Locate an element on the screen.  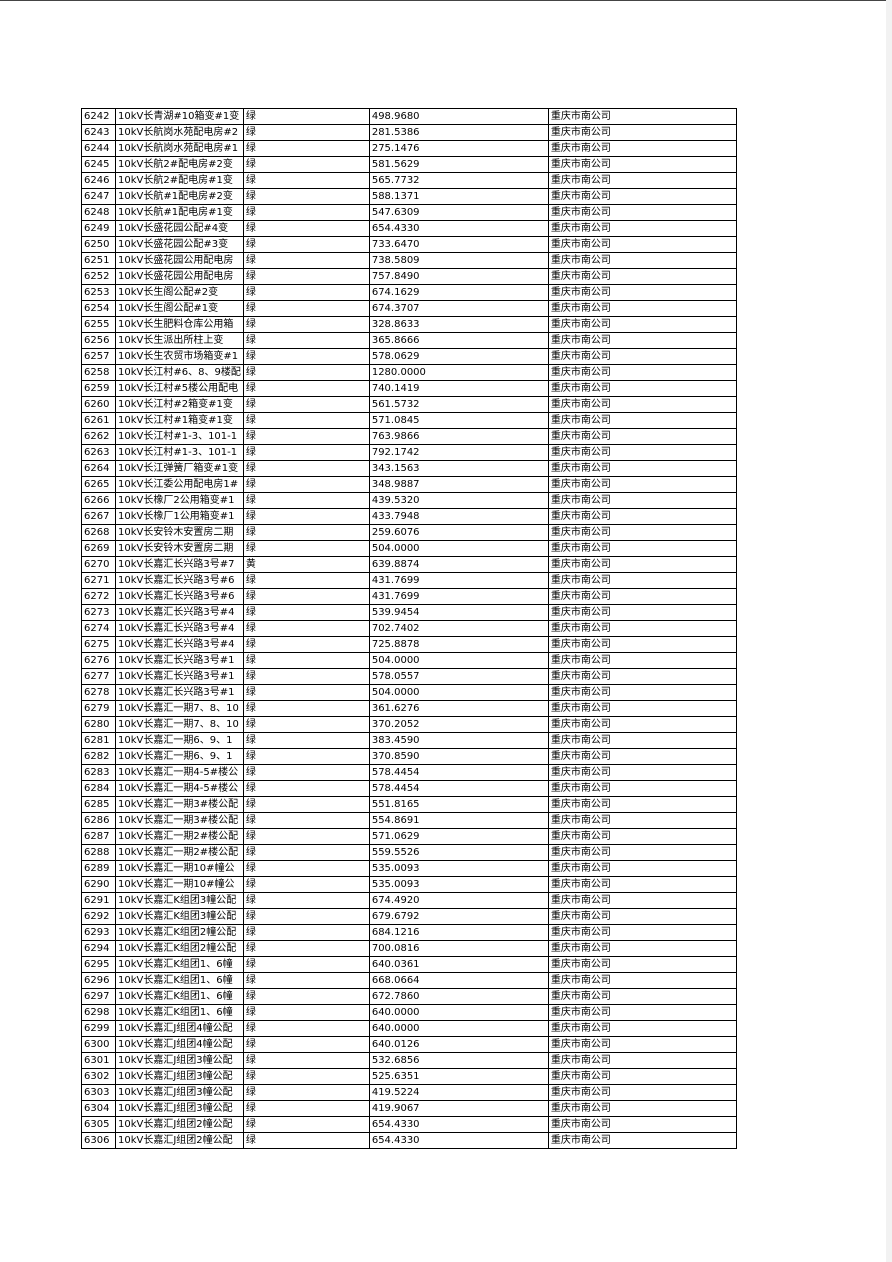
row-id: 6253 is located at coordinates (98, 292).